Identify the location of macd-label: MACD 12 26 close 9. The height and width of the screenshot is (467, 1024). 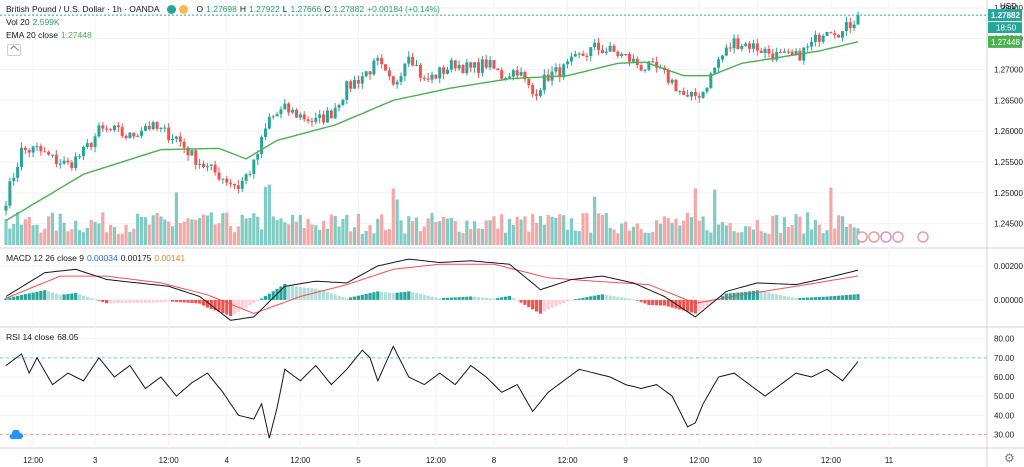
(45, 258).